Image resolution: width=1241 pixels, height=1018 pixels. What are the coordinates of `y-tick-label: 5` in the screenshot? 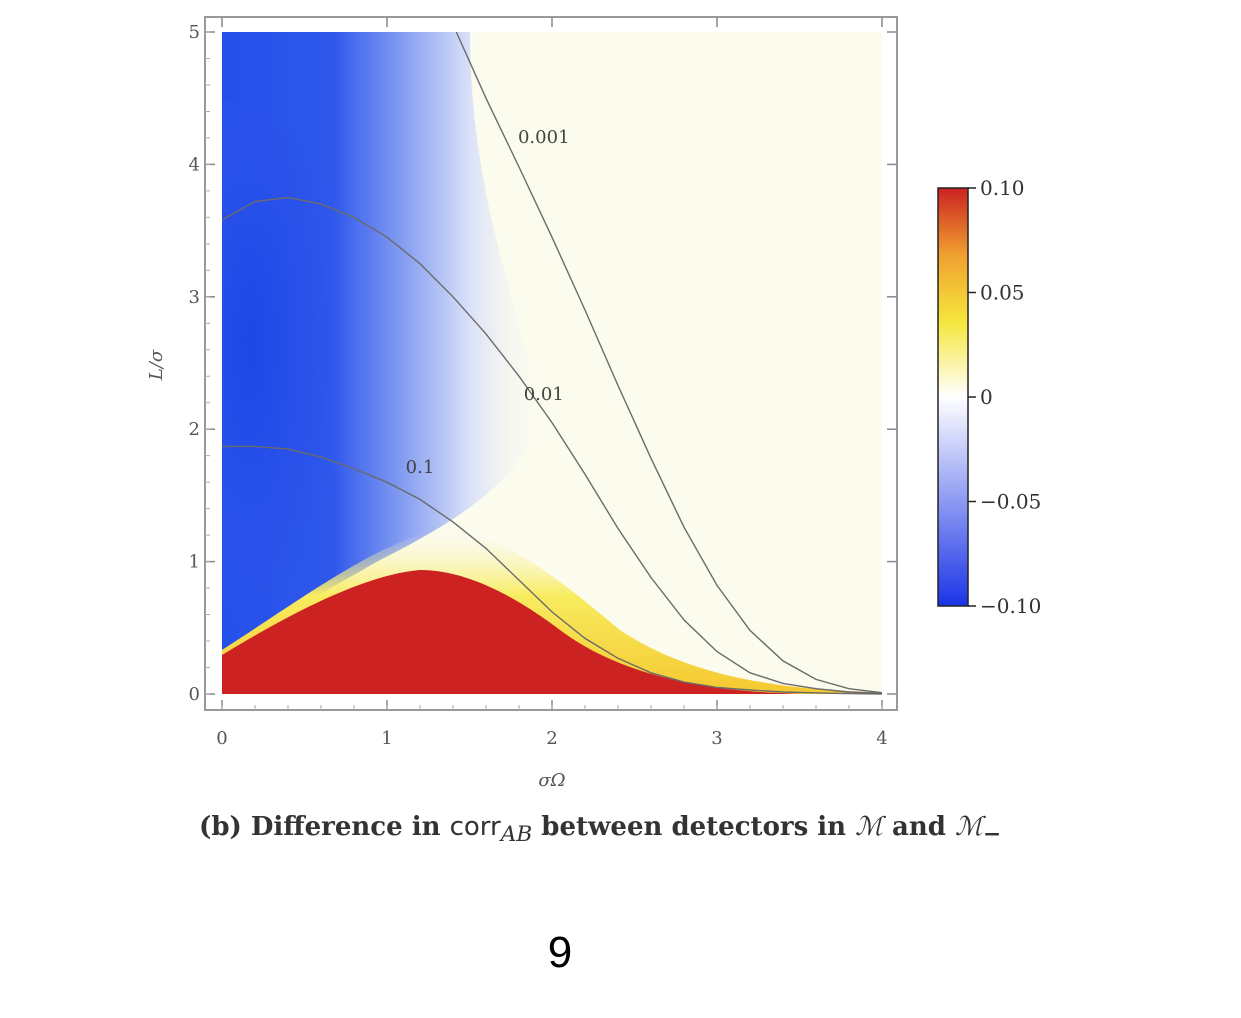 It's located at (194, 32).